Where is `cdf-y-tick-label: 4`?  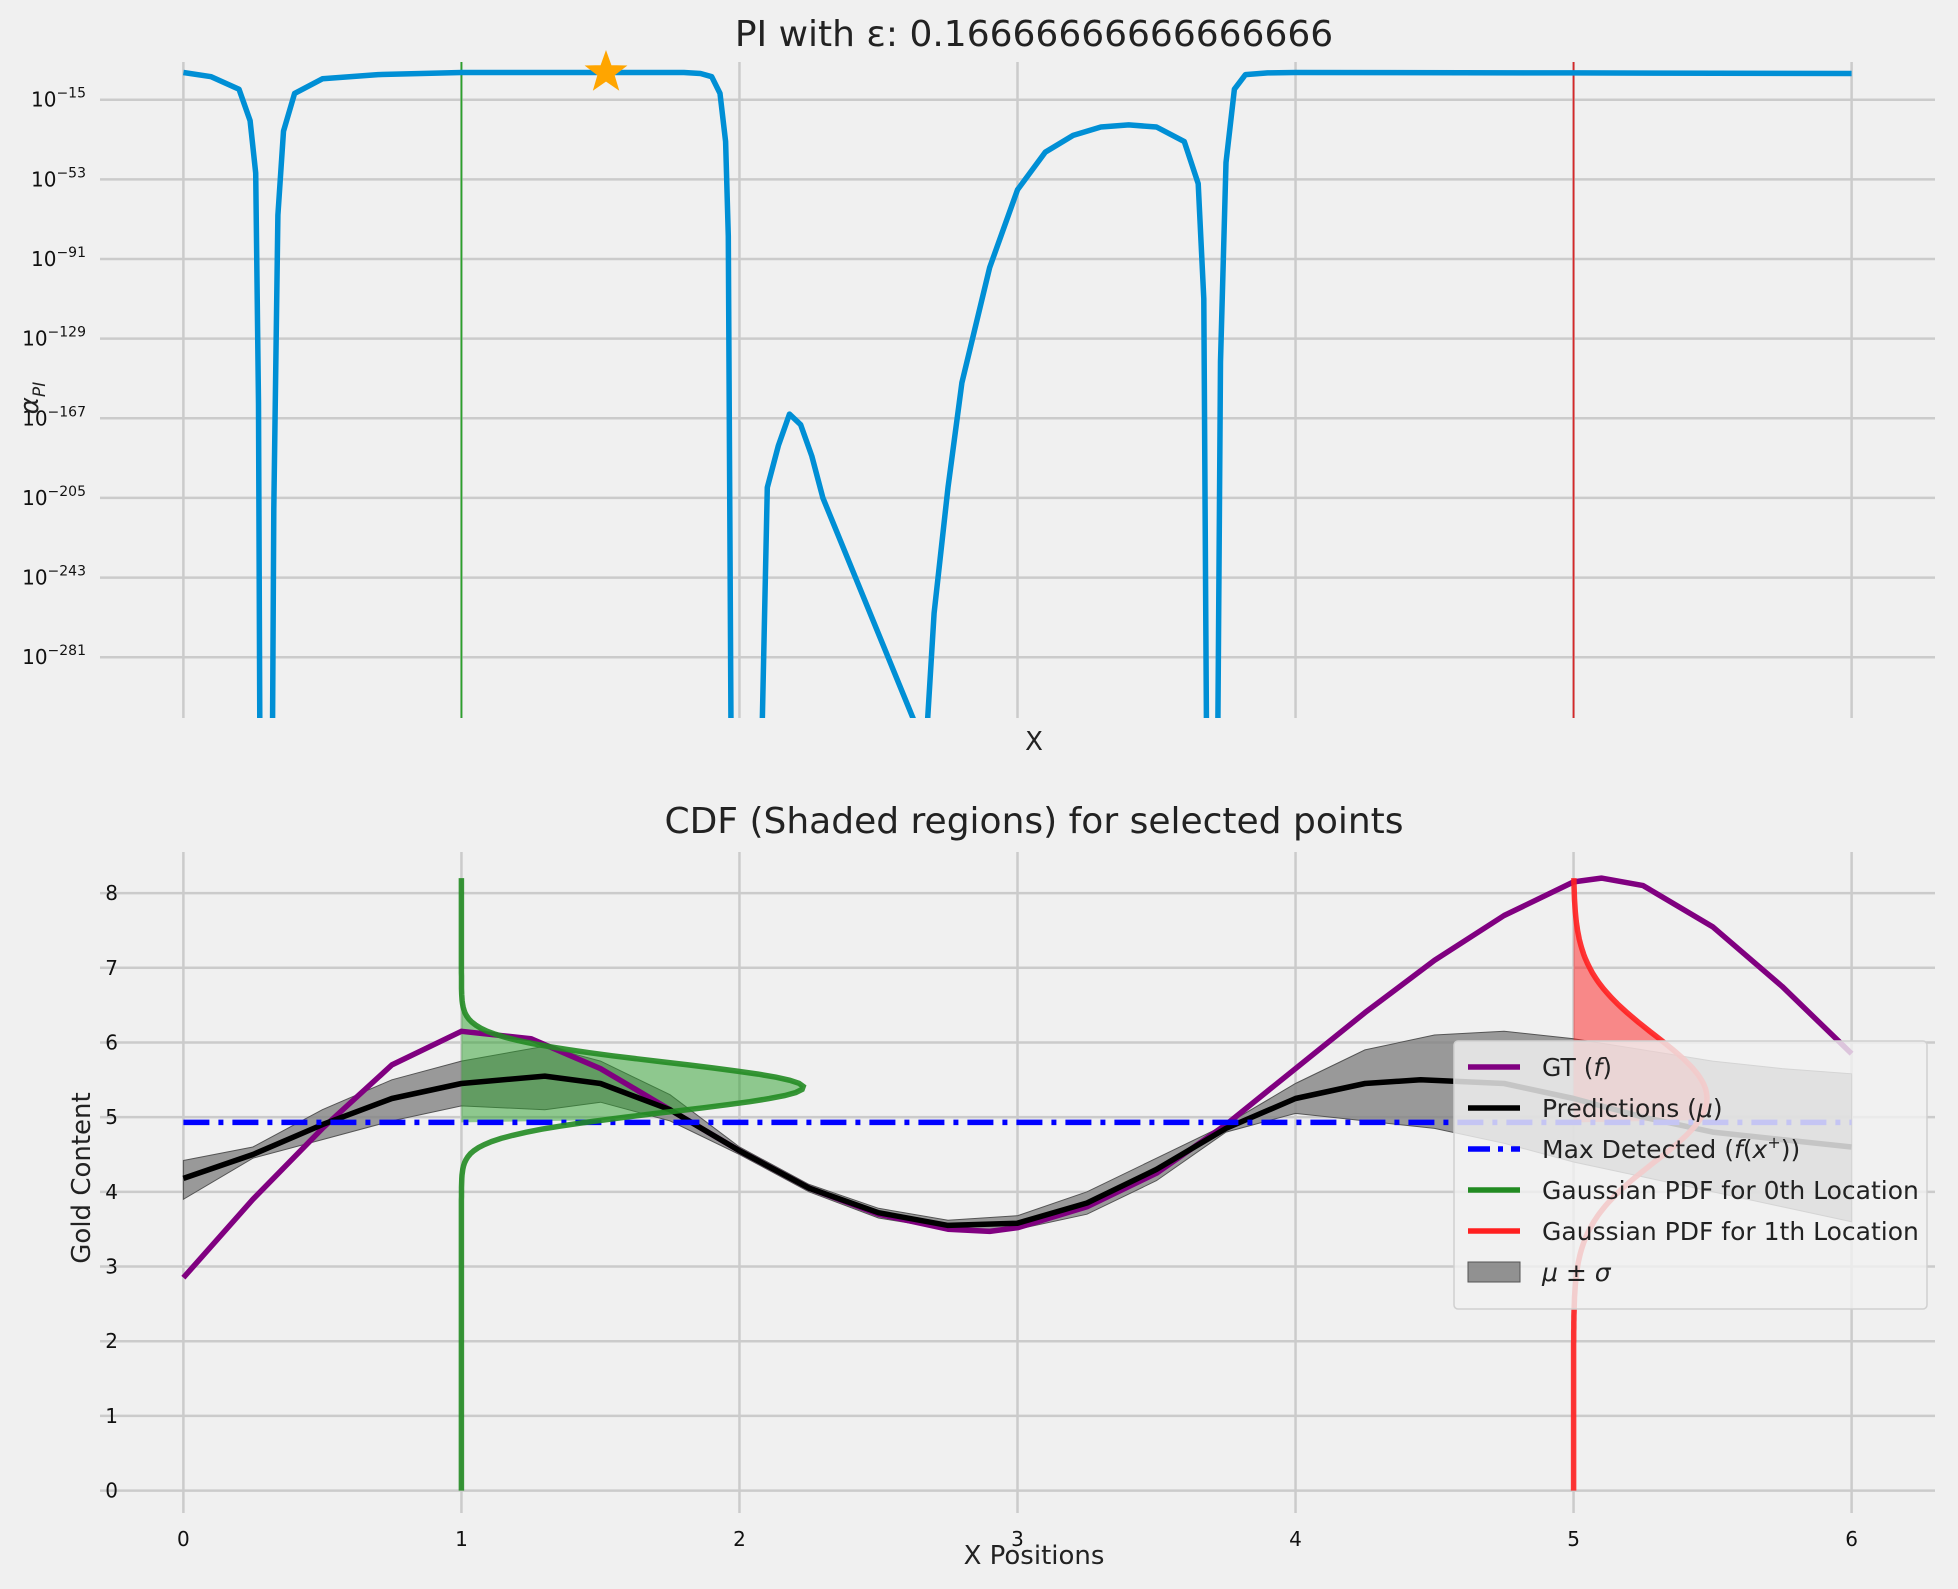
cdf-y-tick-label: 4 is located at coordinates (111, 1192).